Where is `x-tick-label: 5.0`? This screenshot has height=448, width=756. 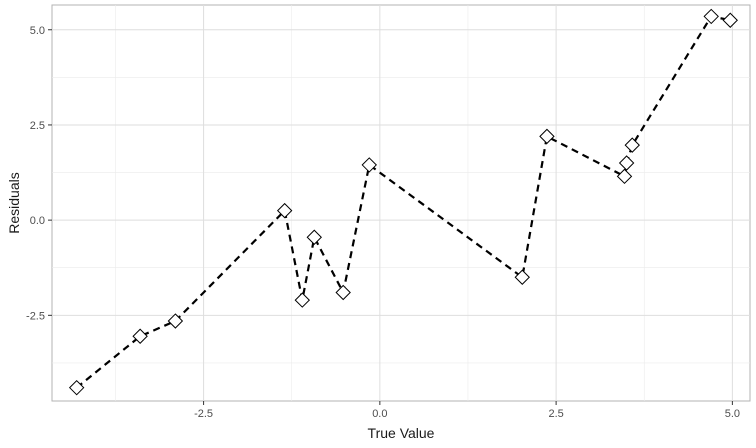 x-tick-label: 5.0 is located at coordinates (732, 414).